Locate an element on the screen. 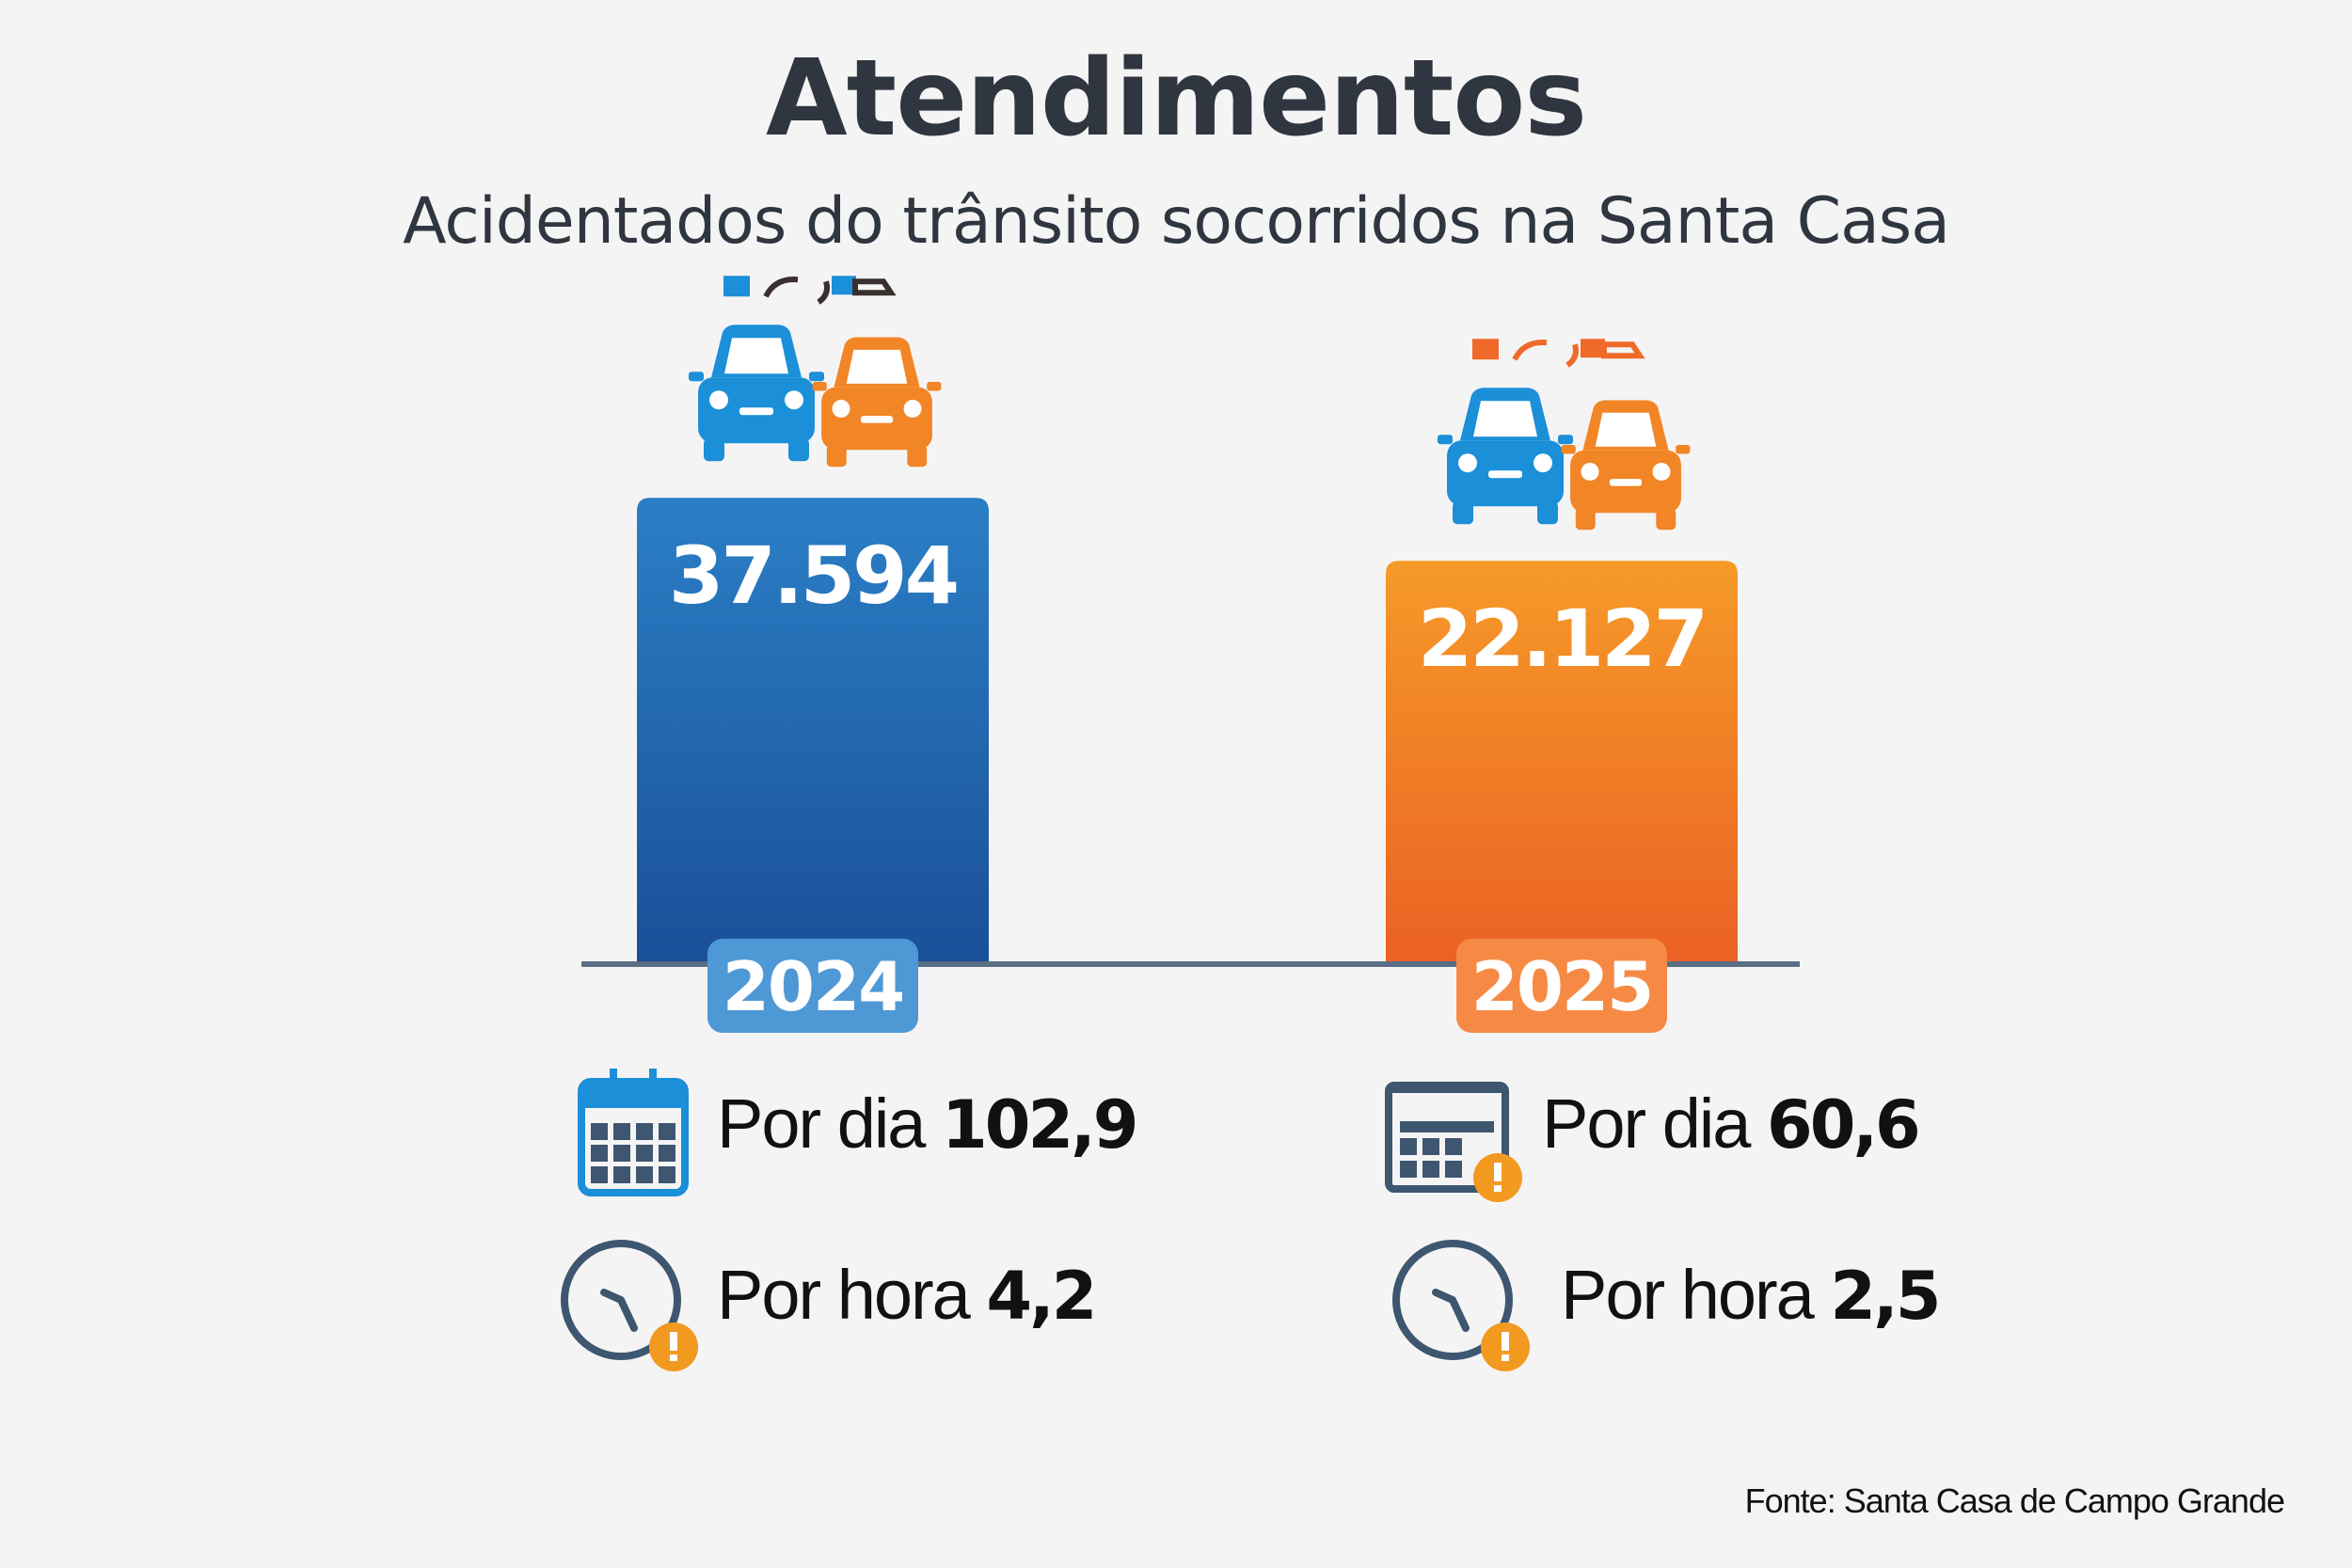 The width and height of the screenshot is (2352, 1568). source-note: Fonte: Santa Casa de Campo Grande is located at coordinates (2014, 1500).